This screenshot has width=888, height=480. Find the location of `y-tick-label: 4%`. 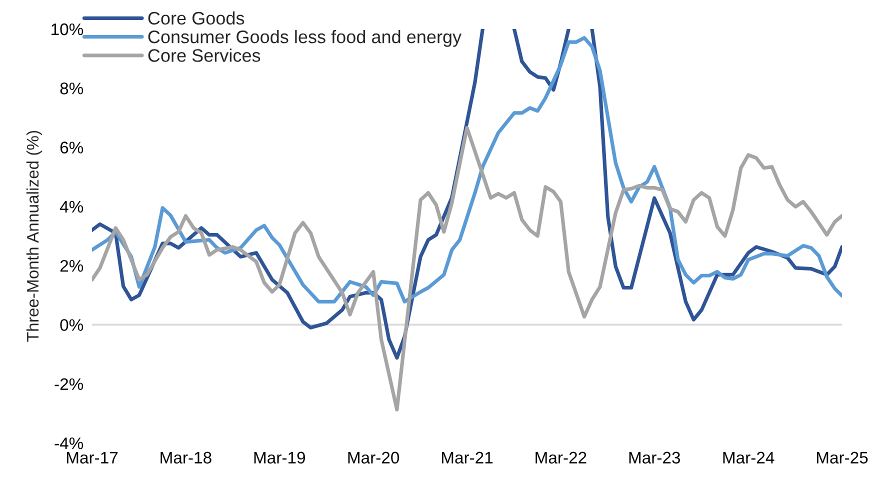

y-tick-label: 4% is located at coordinates (72, 206).